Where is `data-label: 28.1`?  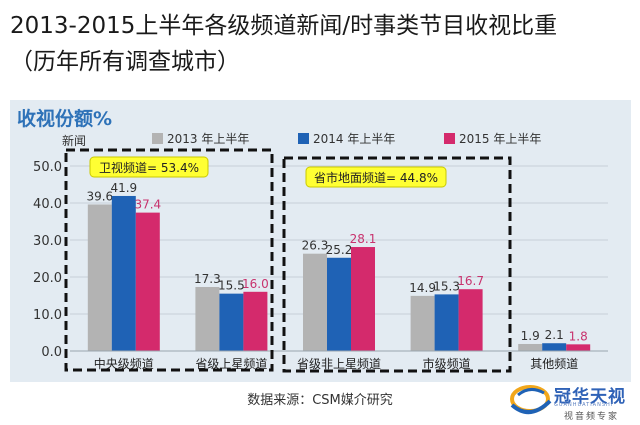
data-label: 28.1 is located at coordinates (363, 239).